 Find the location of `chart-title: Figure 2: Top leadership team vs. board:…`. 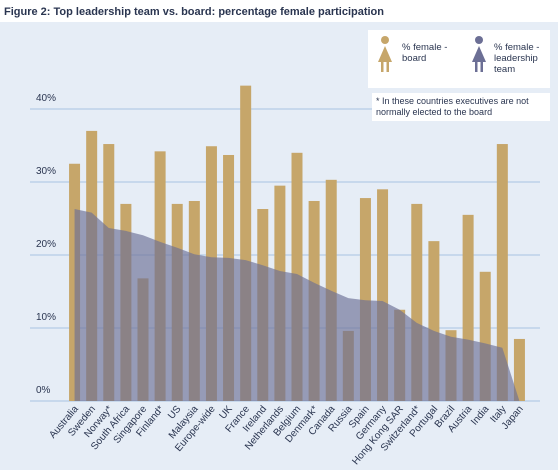

chart-title: Figure 2: Top leadership team vs. board:… is located at coordinates (194, 12).